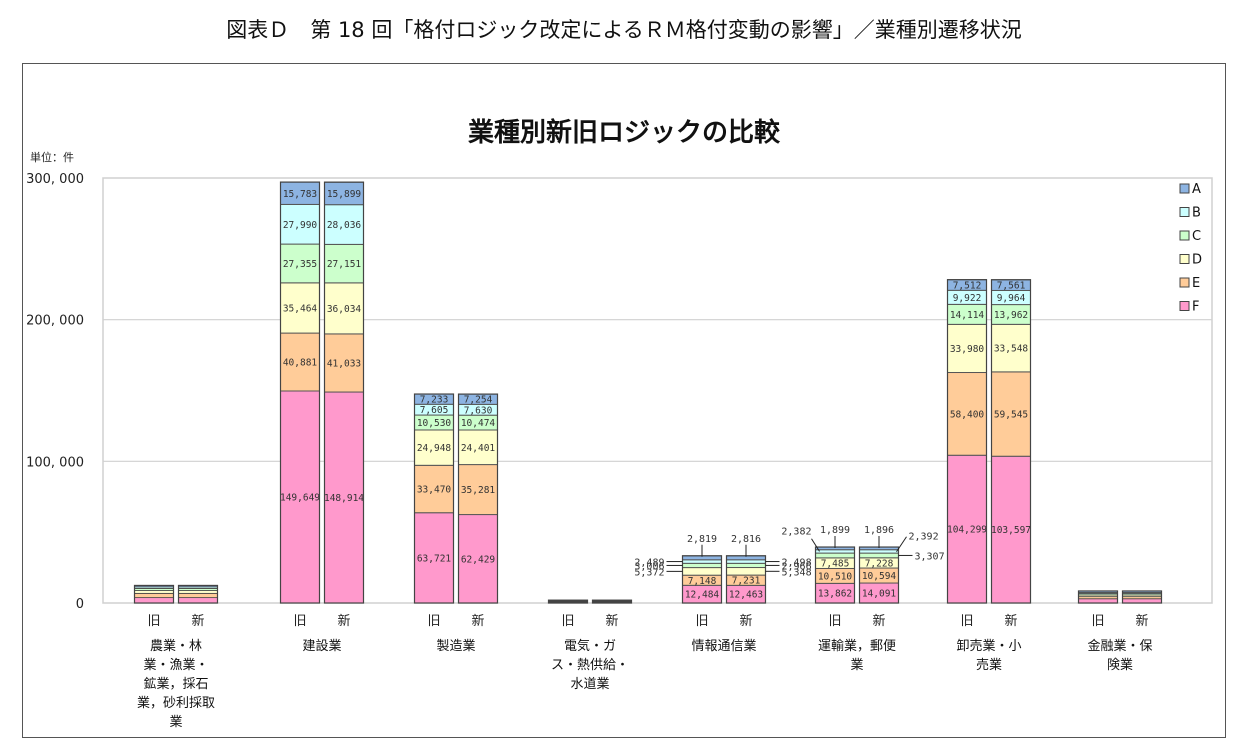 The height and width of the screenshot is (745, 1248). I want to click on bar-segment-B, so click(702, 561).